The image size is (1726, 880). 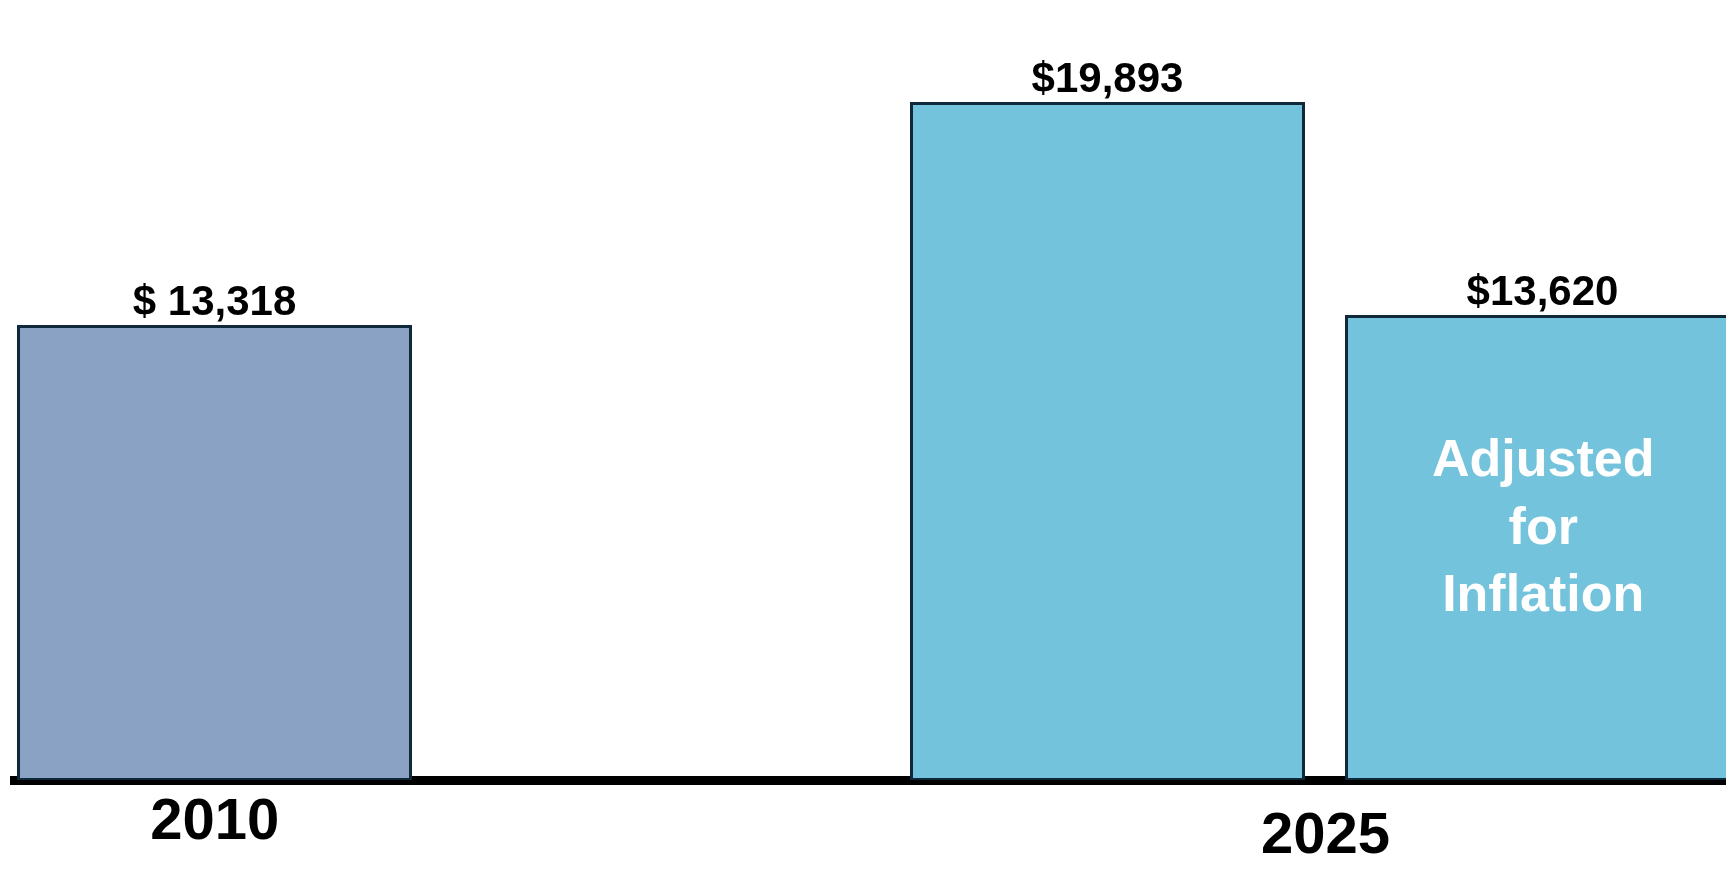 I want to click on data-label: $19,893, so click(x=1107, y=77).